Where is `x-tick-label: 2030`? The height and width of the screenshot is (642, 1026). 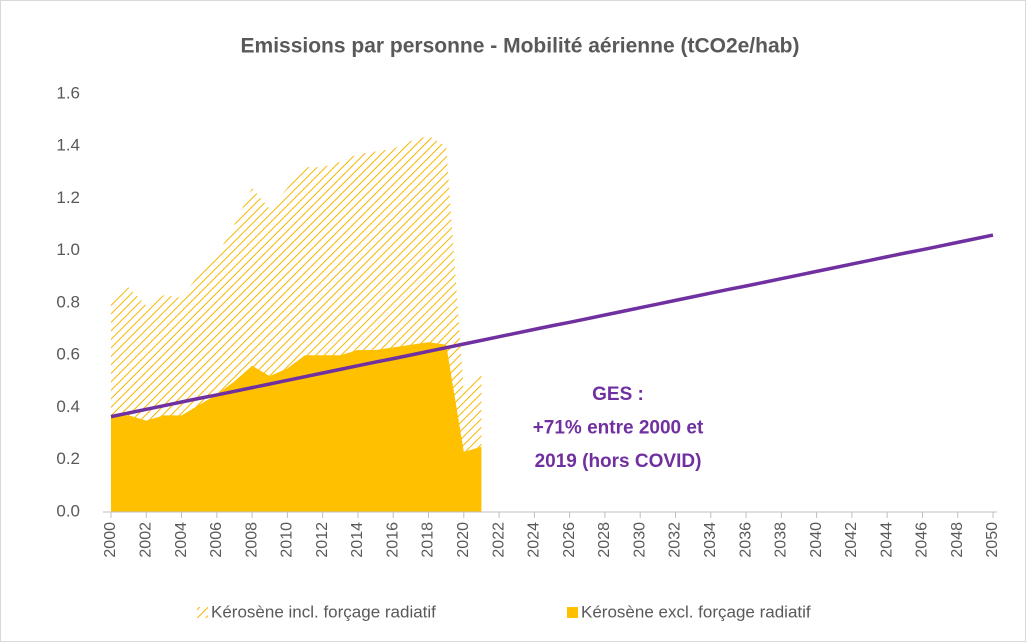
x-tick-label: 2030 is located at coordinates (639, 540).